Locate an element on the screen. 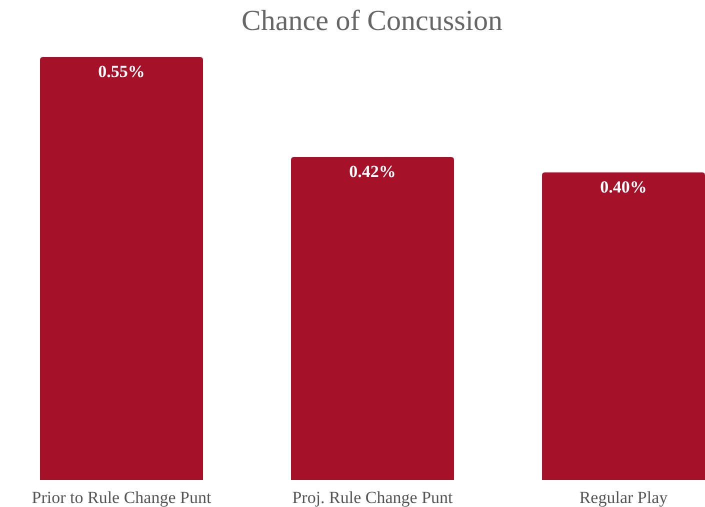 This screenshot has width=705, height=507. x-tick-label: Regular Play is located at coordinates (623, 497).